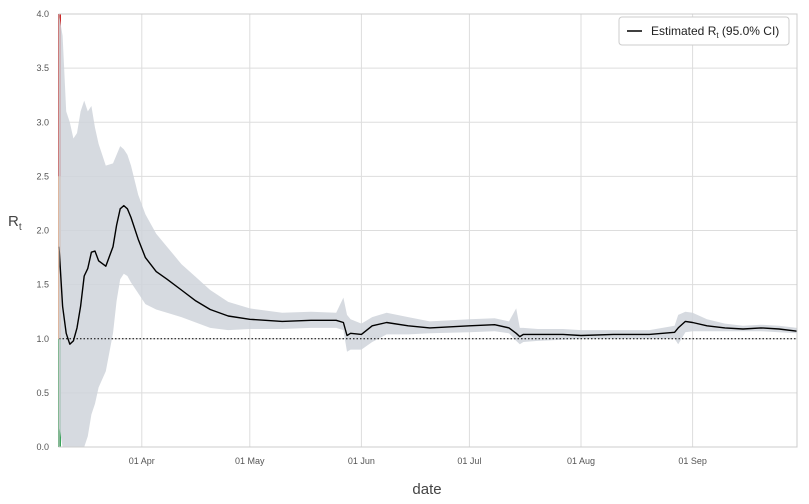 The width and height of the screenshot is (809, 504). Describe the element at coordinates (42, 176) in the screenshot. I see `y-tick-label-5: 2.5` at that location.